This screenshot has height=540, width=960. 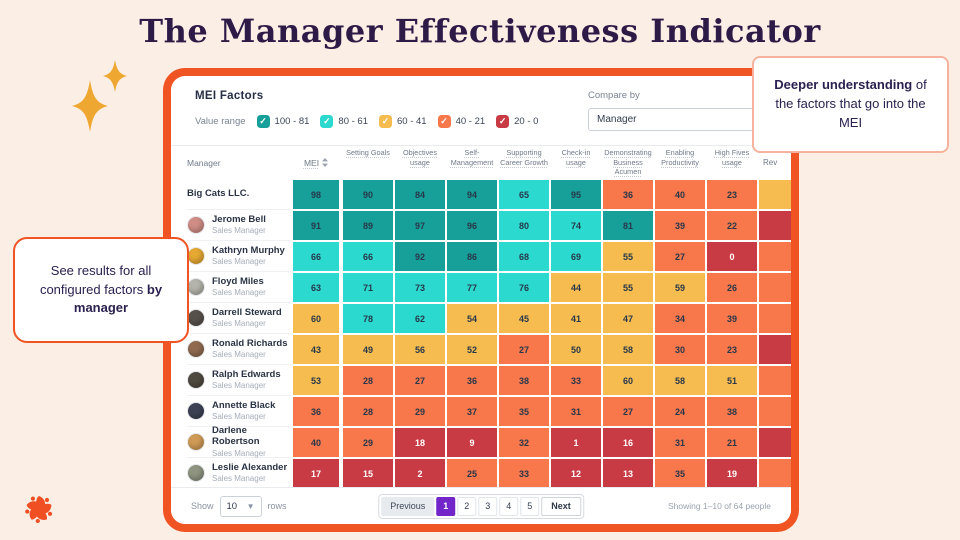 I want to click on factor-score-cell: 0, so click(x=732, y=256).